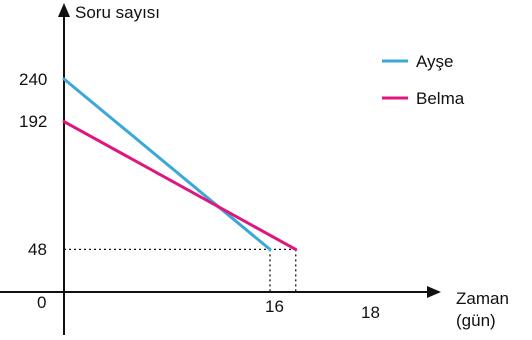 Image resolution: width=532 pixels, height=340 pixels. Describe the element at coordinates (33, 79) in the screenshot. I see `y-tick-label-240: 240` at that location.